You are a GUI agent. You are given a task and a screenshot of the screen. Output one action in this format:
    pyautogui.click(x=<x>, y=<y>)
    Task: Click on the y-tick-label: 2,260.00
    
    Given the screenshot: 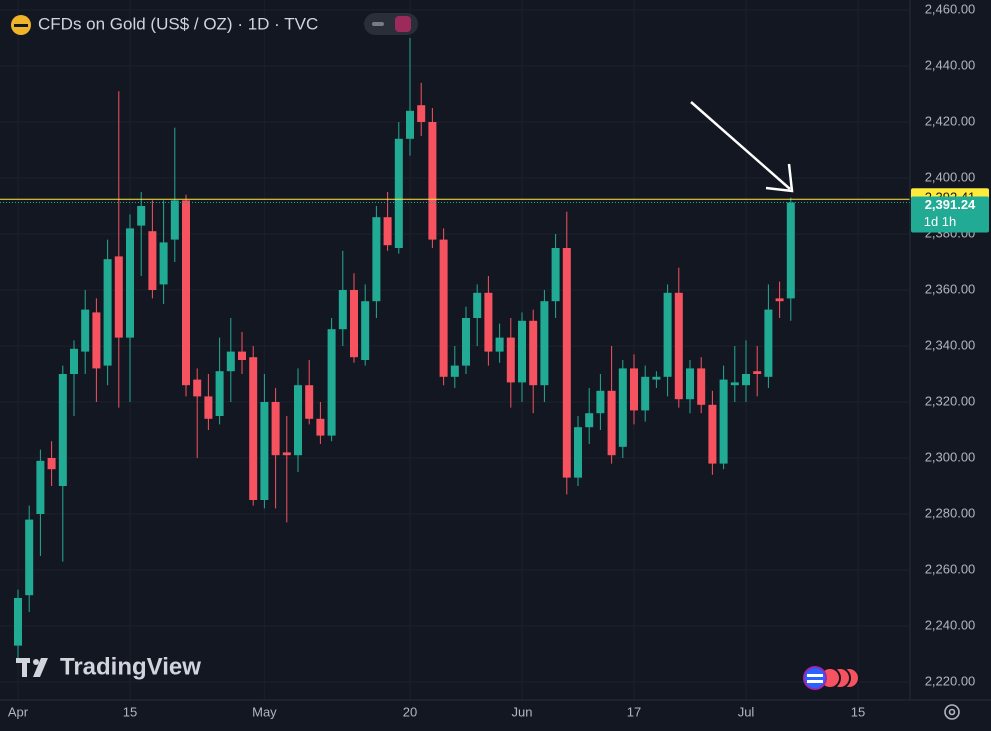 What is the action you would take?
    pyautogui.click(x=950, y=568)
    